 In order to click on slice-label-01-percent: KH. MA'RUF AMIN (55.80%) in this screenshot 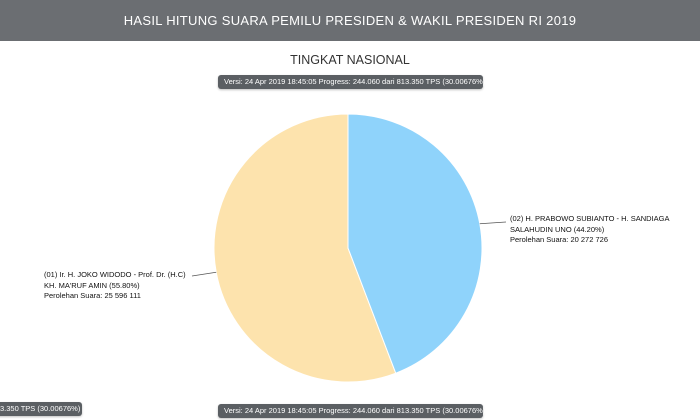, I will do `click(92, 285)`.